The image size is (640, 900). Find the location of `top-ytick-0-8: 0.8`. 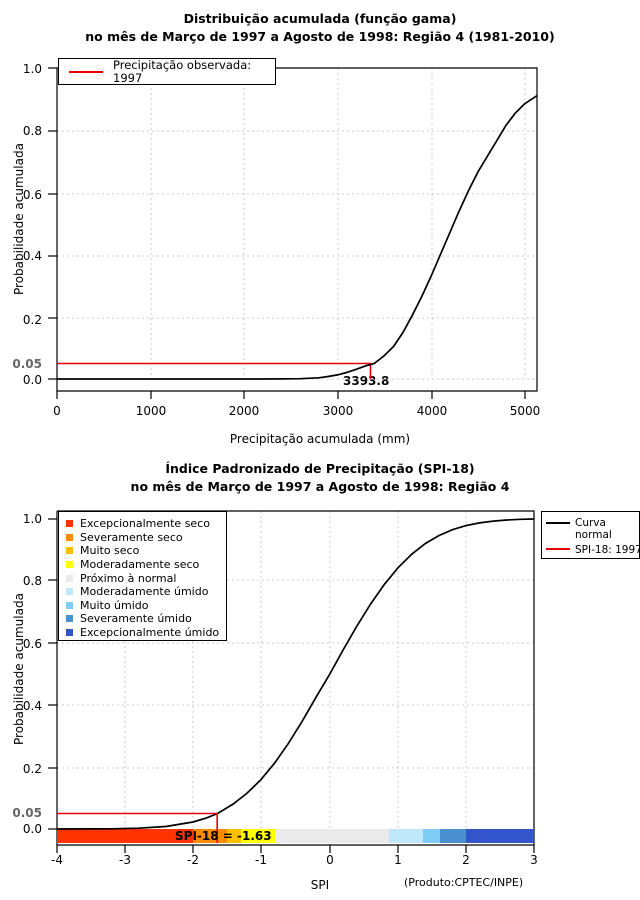

top-ytick-0-8: 0.8 is located at coordinates (32, 131).